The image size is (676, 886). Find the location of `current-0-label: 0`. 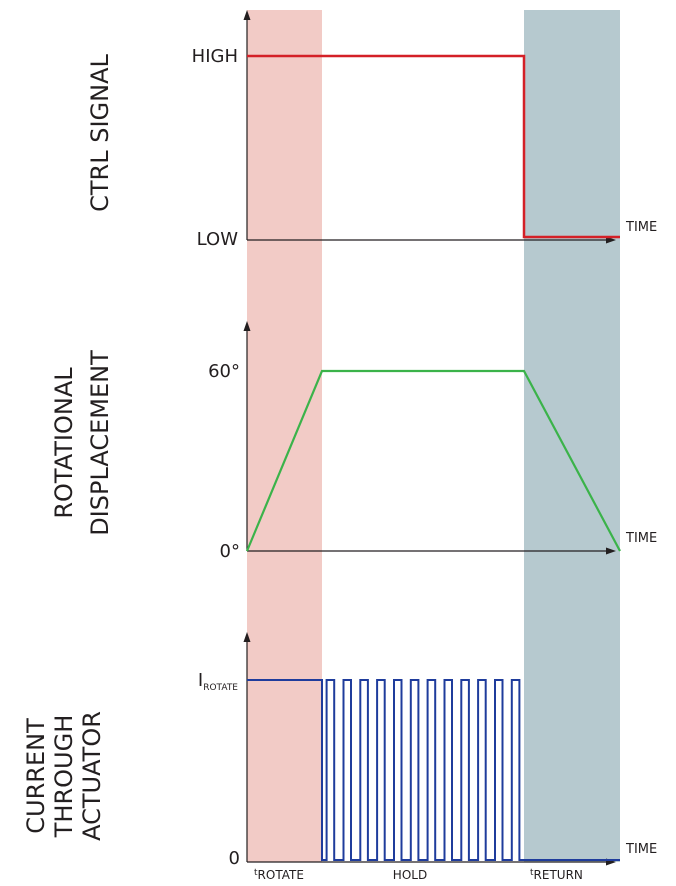

current-0-label: 0 is located at coordinates (234, 858).